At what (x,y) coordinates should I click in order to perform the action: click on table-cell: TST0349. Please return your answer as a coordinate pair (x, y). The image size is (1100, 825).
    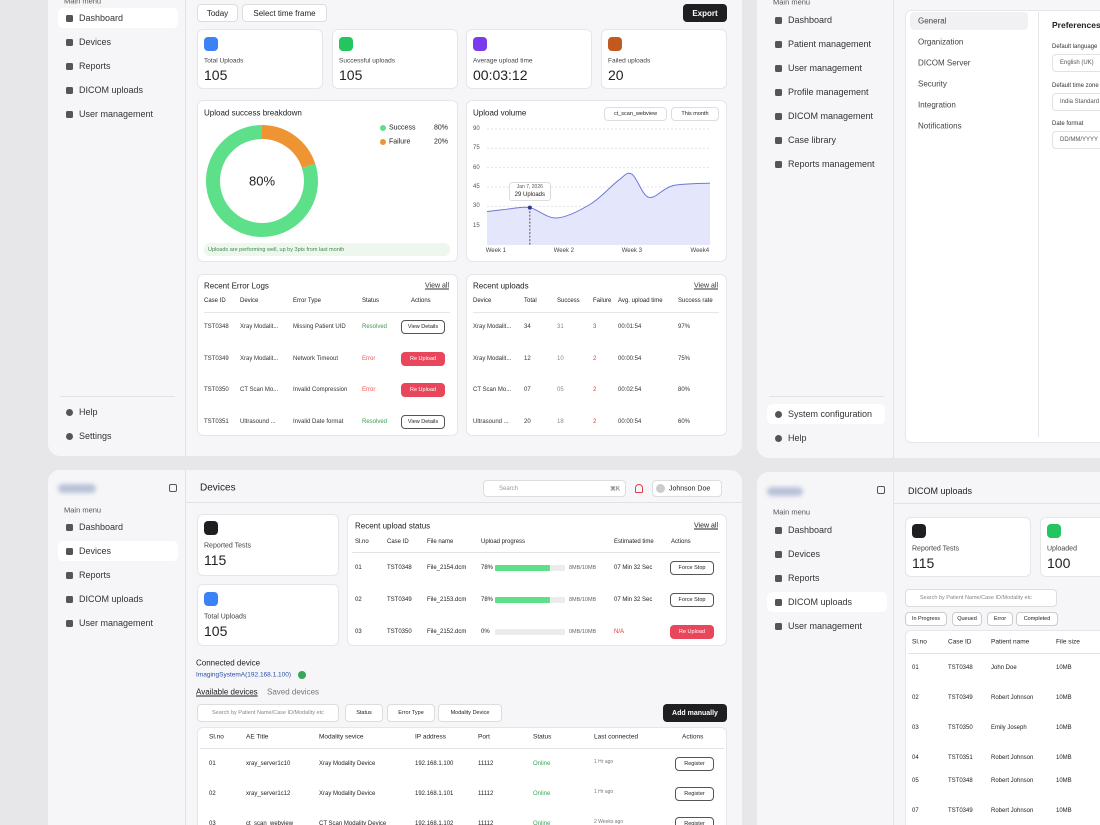
    Looking at the image, I should click on (216, 359).